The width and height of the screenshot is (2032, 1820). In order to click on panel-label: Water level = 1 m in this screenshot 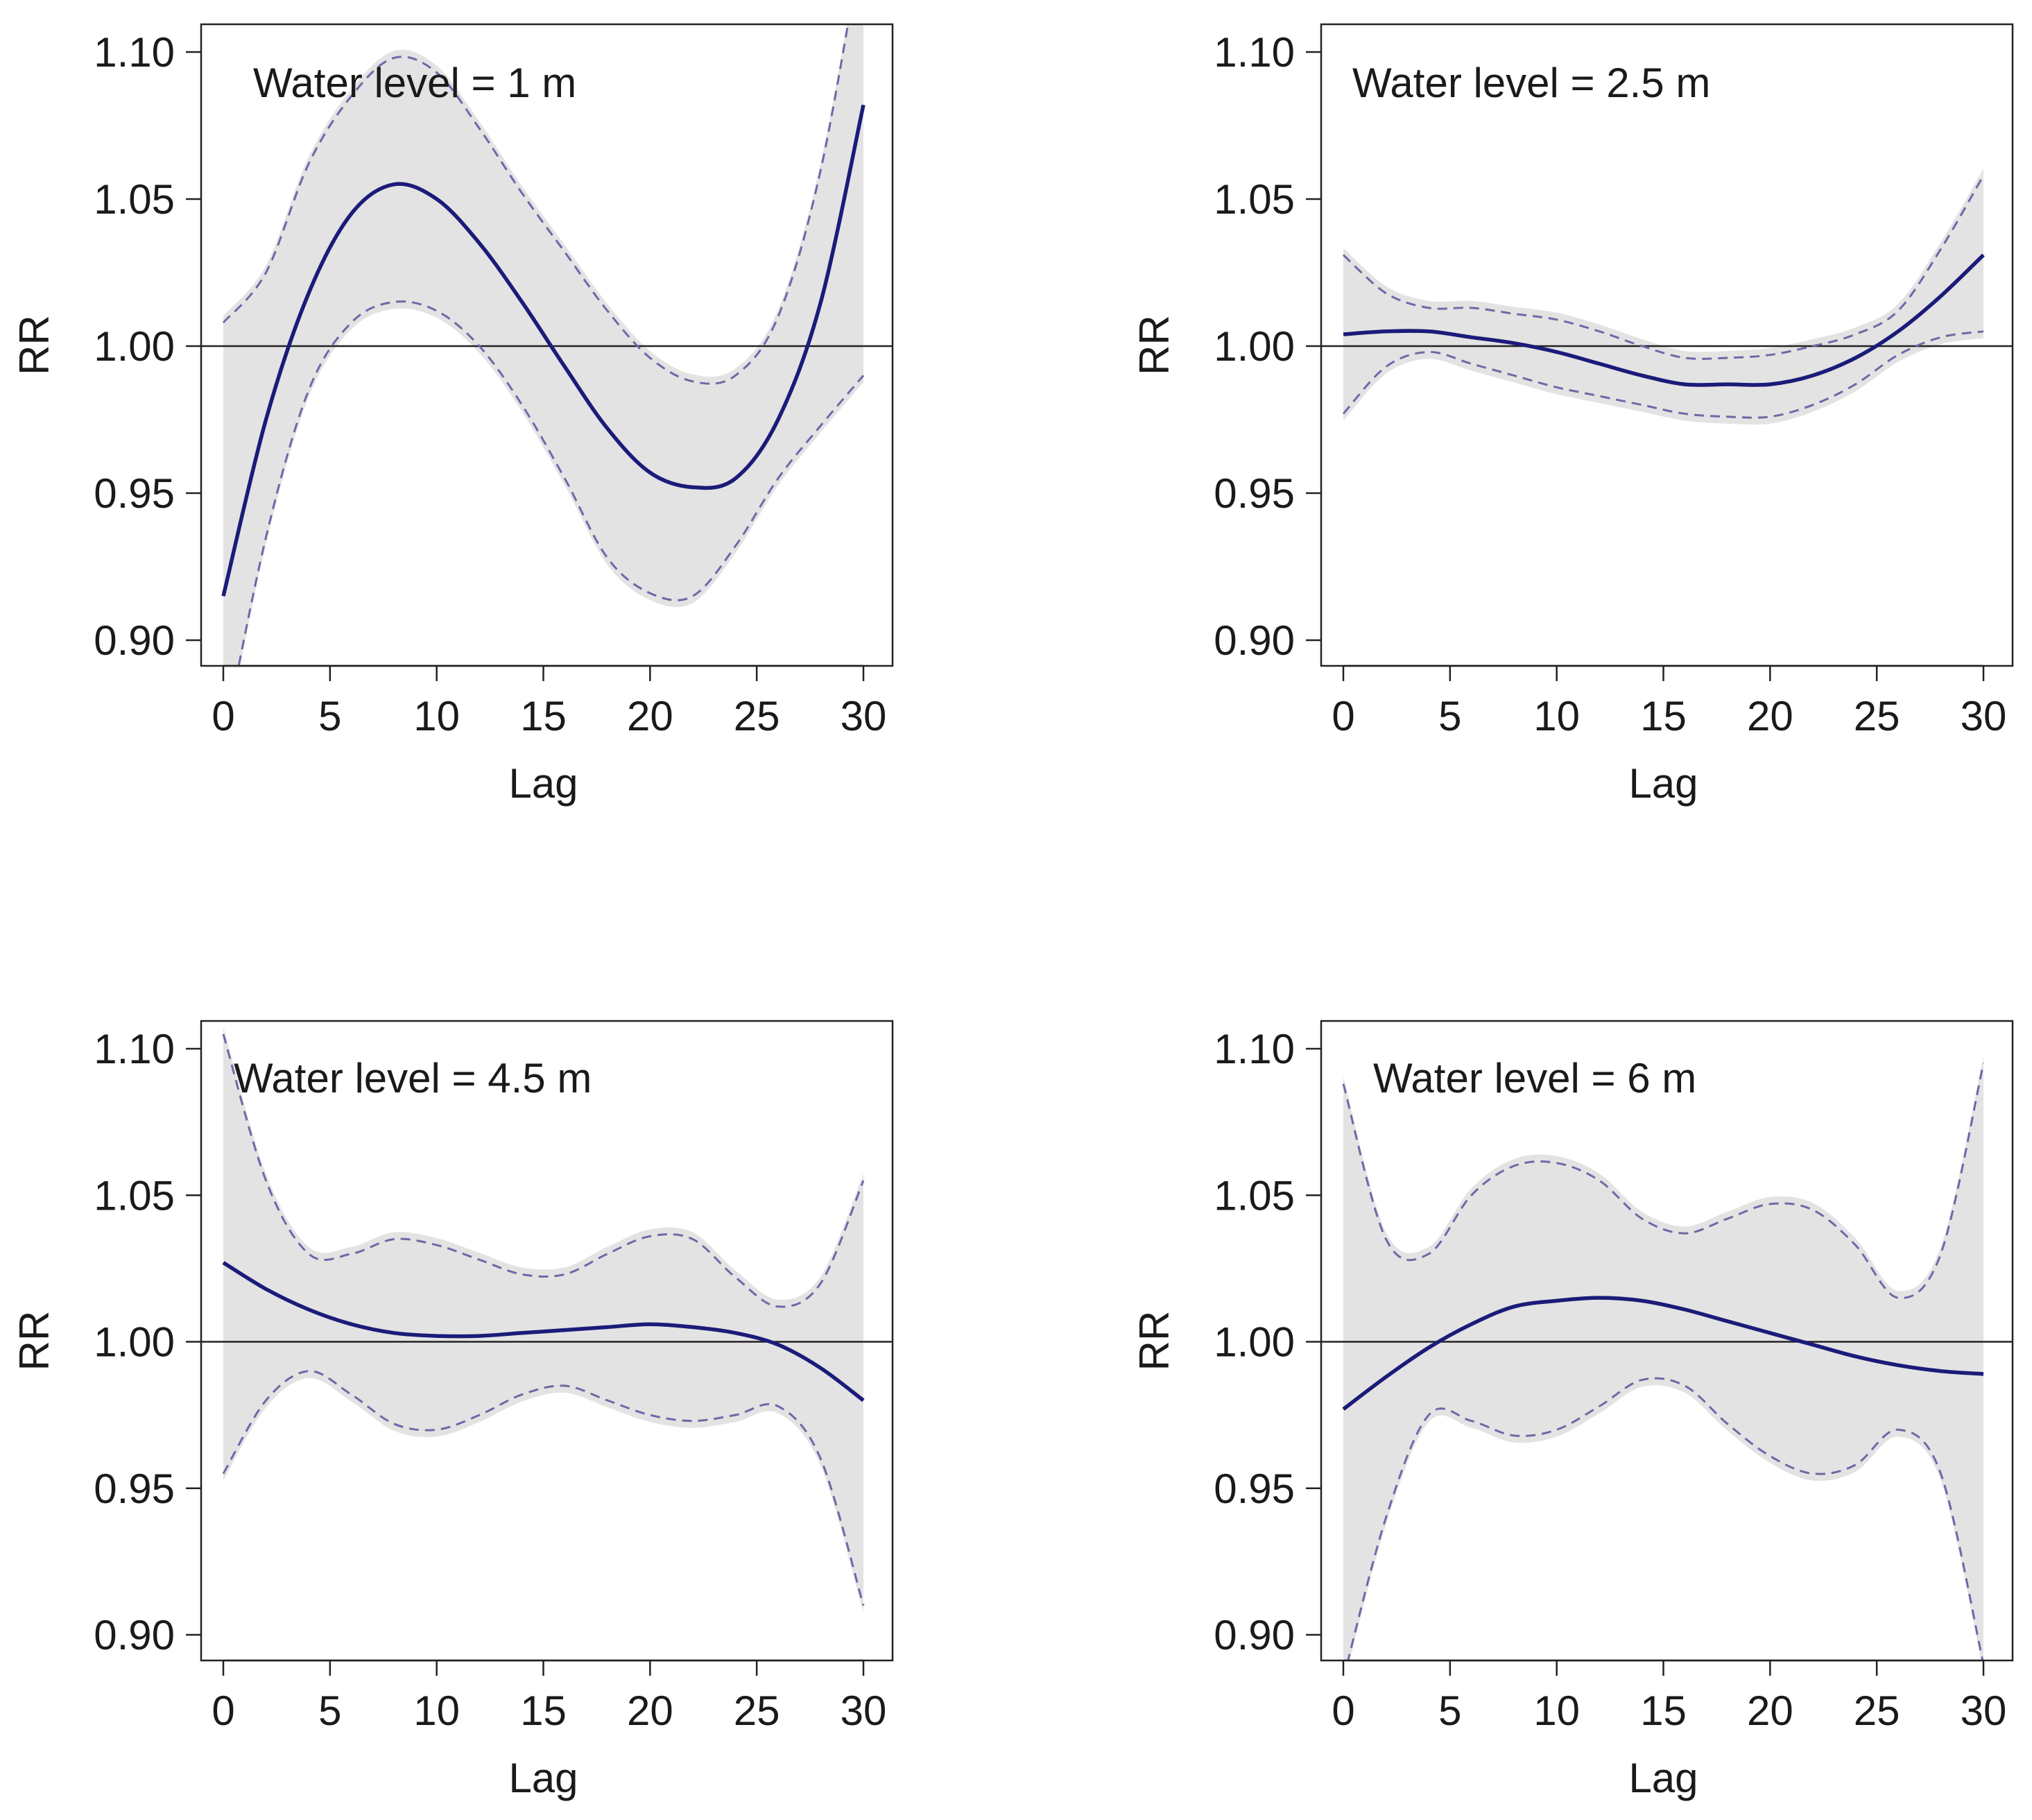, I will do `click(414, 83)`.